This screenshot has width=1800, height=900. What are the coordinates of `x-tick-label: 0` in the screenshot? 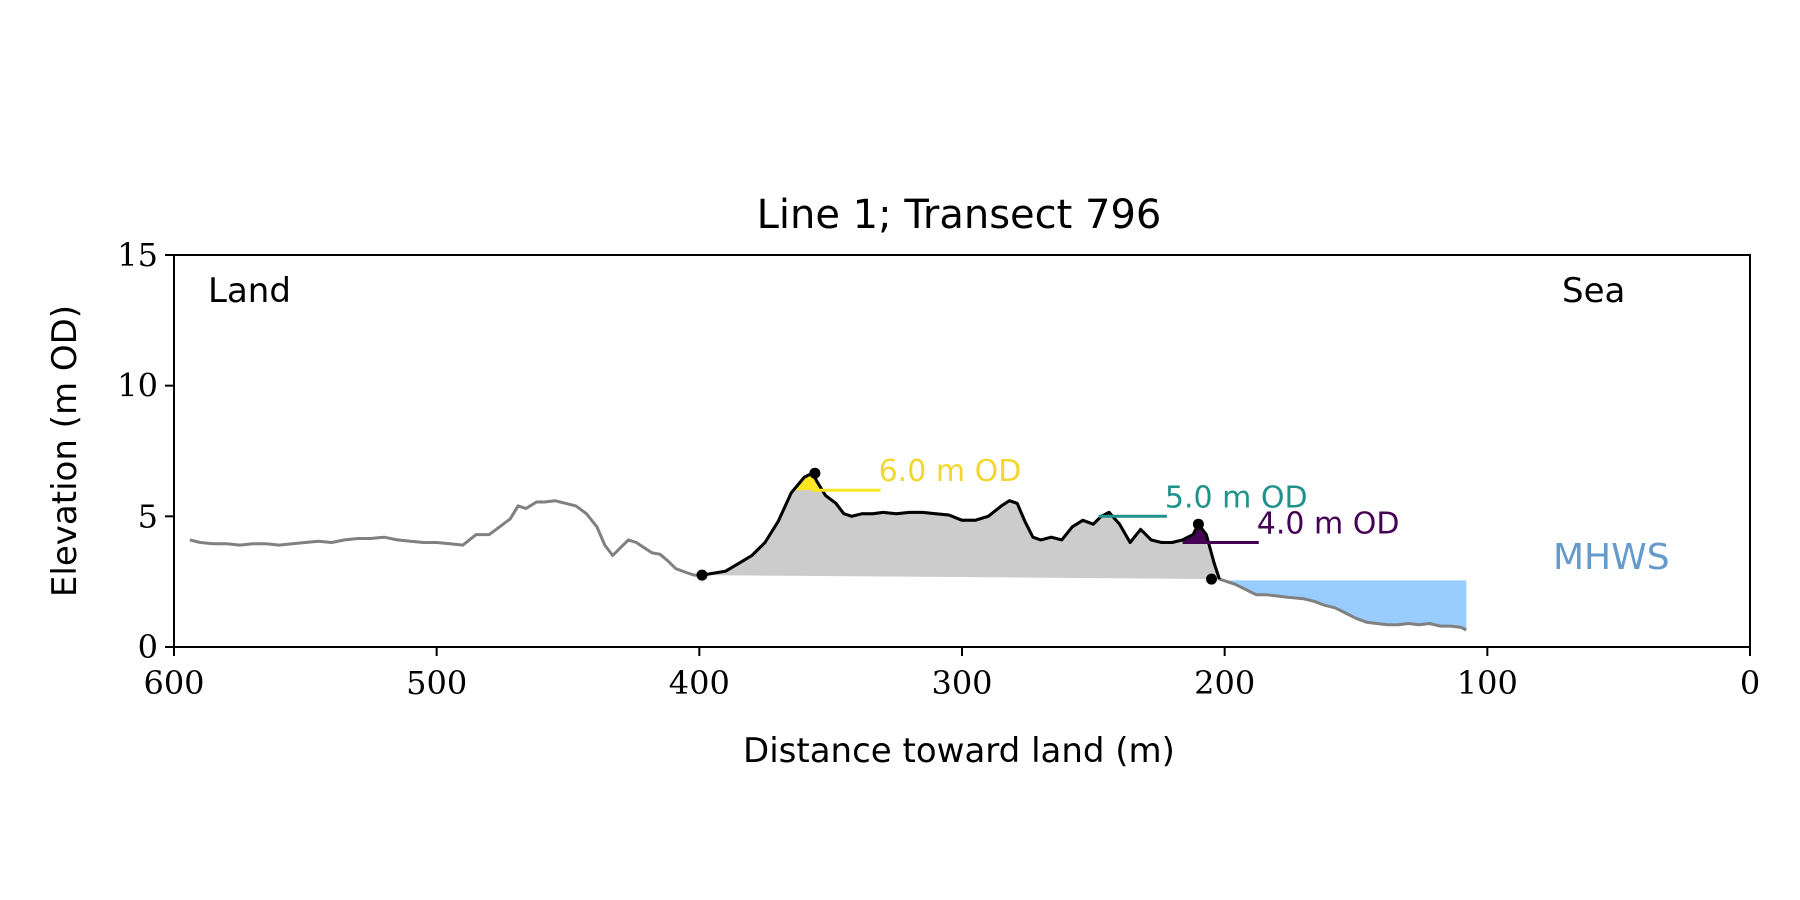 It's located at (1750, 683).